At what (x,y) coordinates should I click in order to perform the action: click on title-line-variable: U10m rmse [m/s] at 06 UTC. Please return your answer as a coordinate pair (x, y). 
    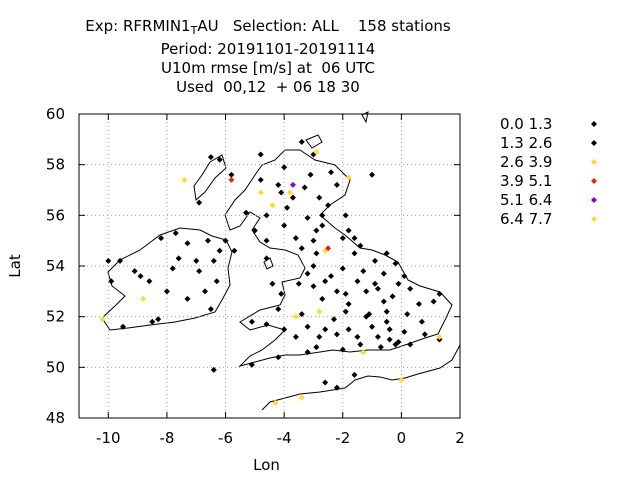
    Looking at the image, I should click on (268, 68).